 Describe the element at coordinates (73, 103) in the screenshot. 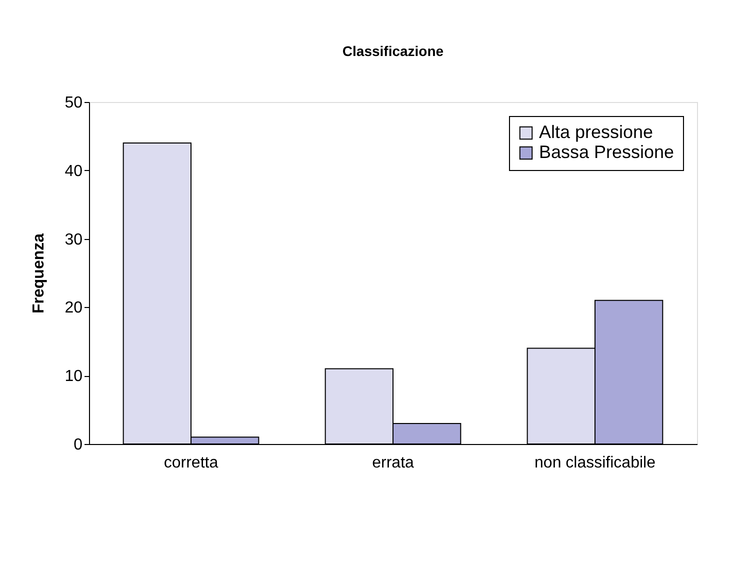

I see `y-tick-label: 50` at that location.